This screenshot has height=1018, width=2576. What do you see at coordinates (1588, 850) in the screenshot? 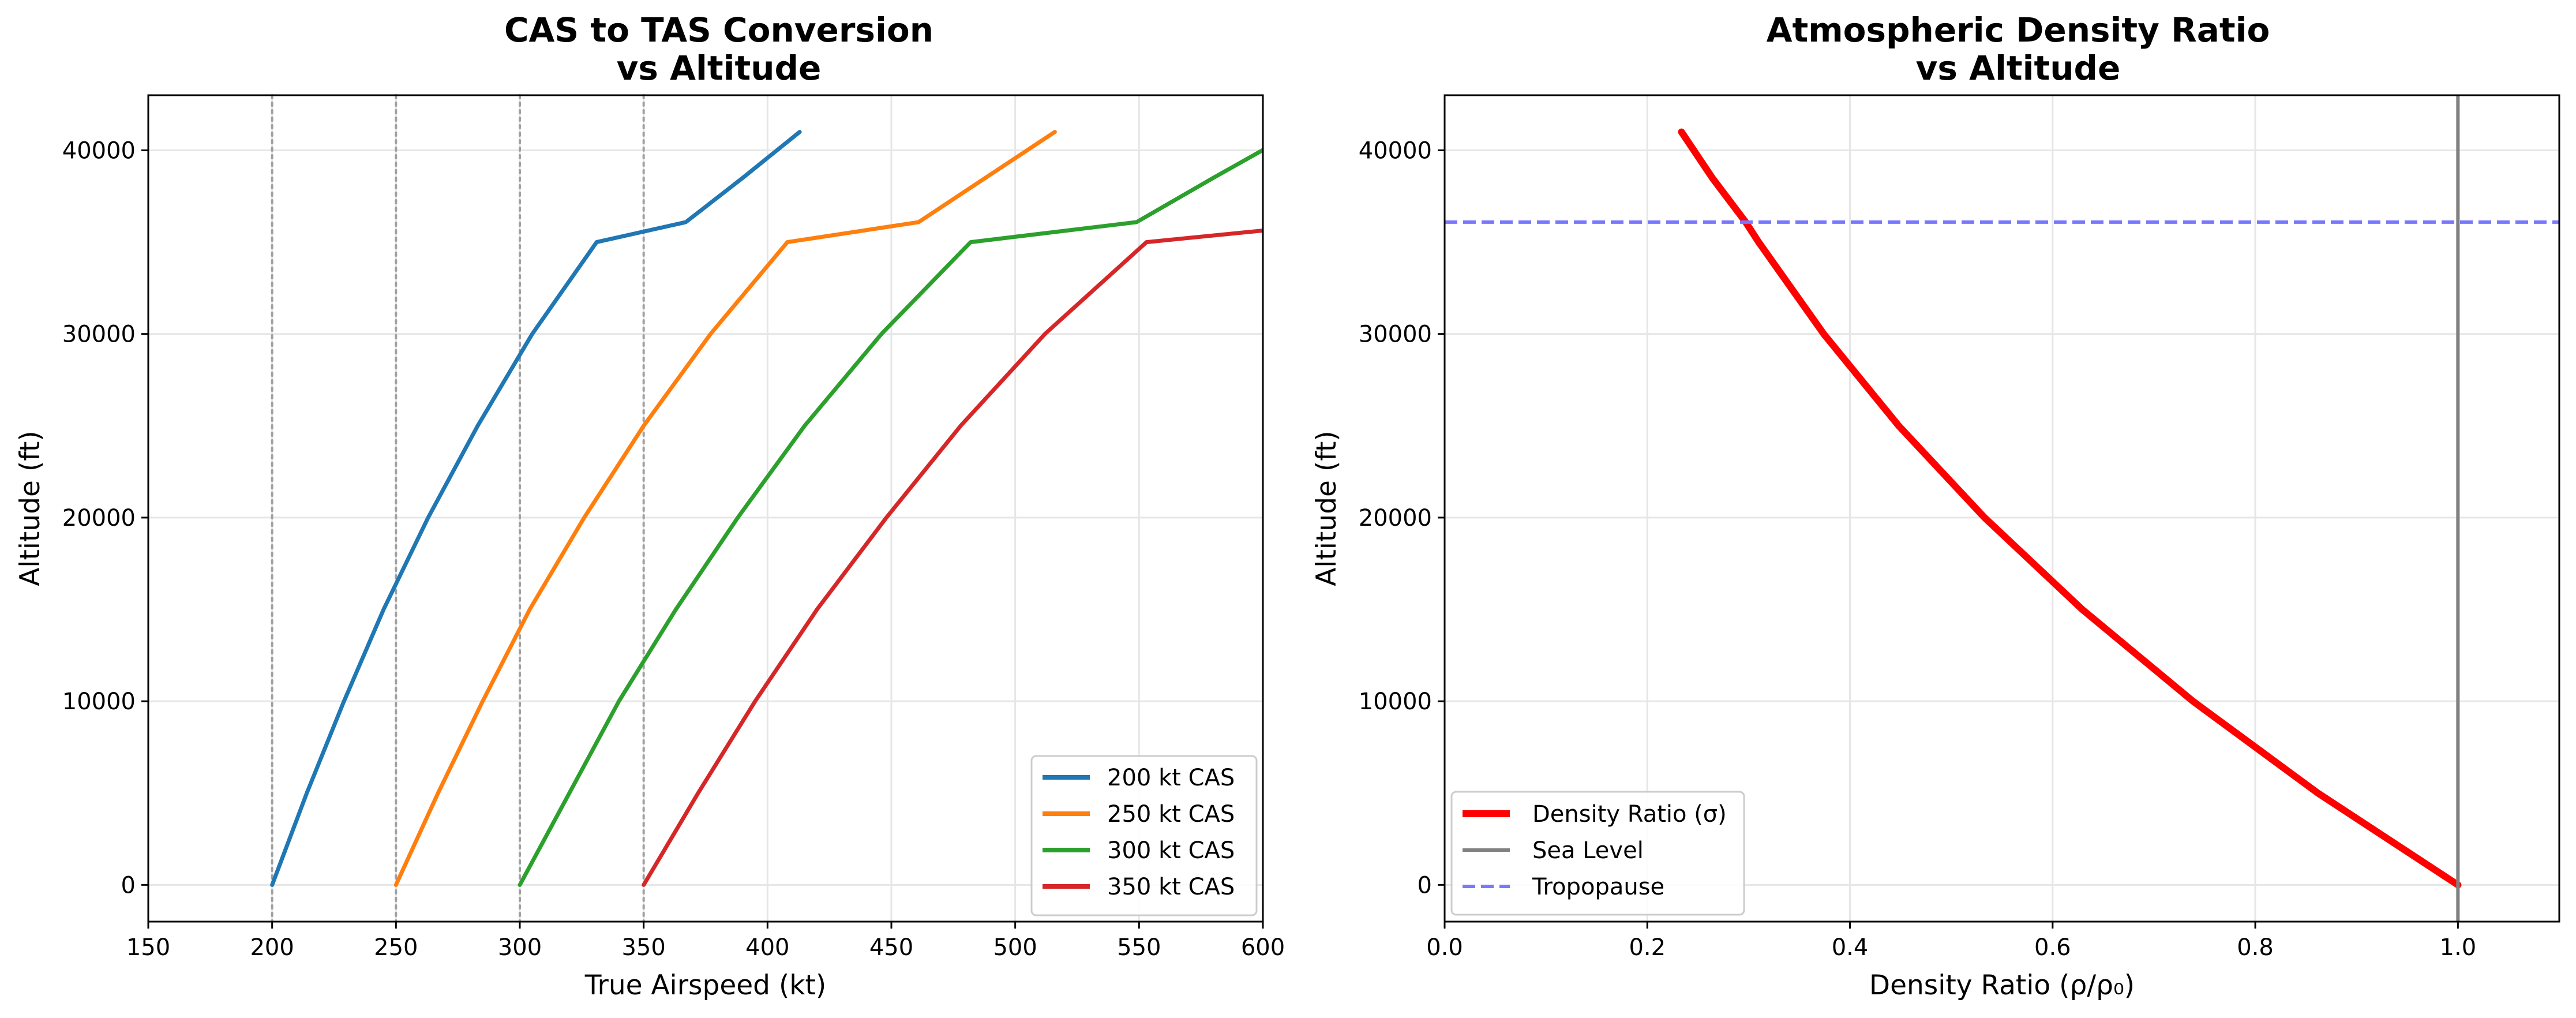
I see `legend-entry: Sea Level` at bounding box center [1588, 850].